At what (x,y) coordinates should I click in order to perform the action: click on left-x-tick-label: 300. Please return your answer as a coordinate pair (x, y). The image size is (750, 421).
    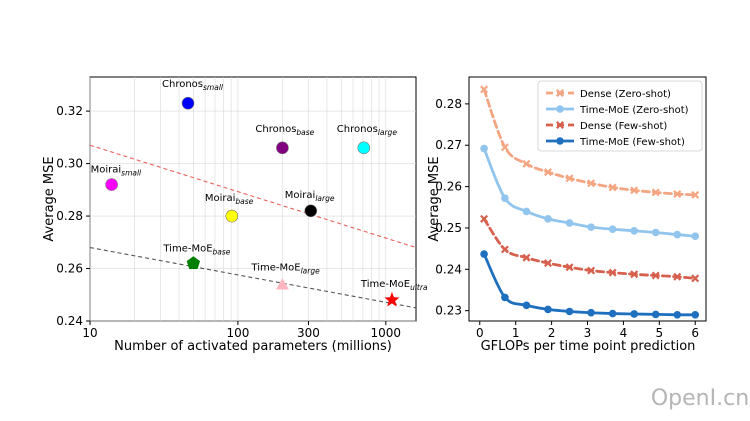
    Looking at the image, I should click on (308, 333).